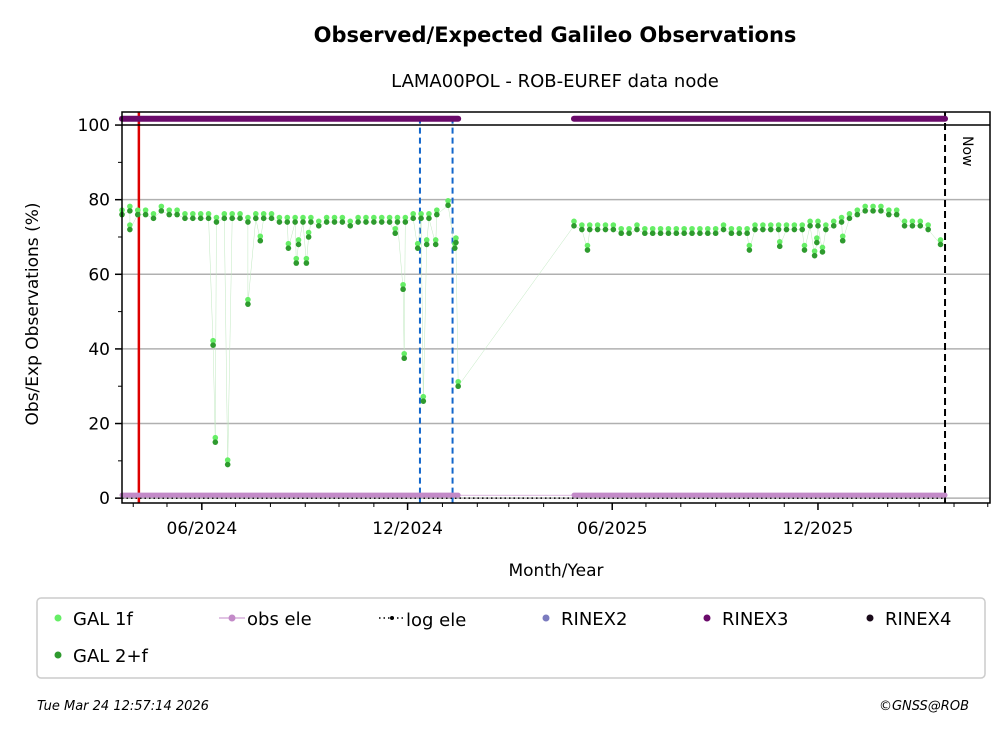 The height and width of the screenshot is (738, 1008). Describe the element at coordinates (924, 706) in the screenshot. I see `footer-credit: ©GNSS@ROB` at that location.